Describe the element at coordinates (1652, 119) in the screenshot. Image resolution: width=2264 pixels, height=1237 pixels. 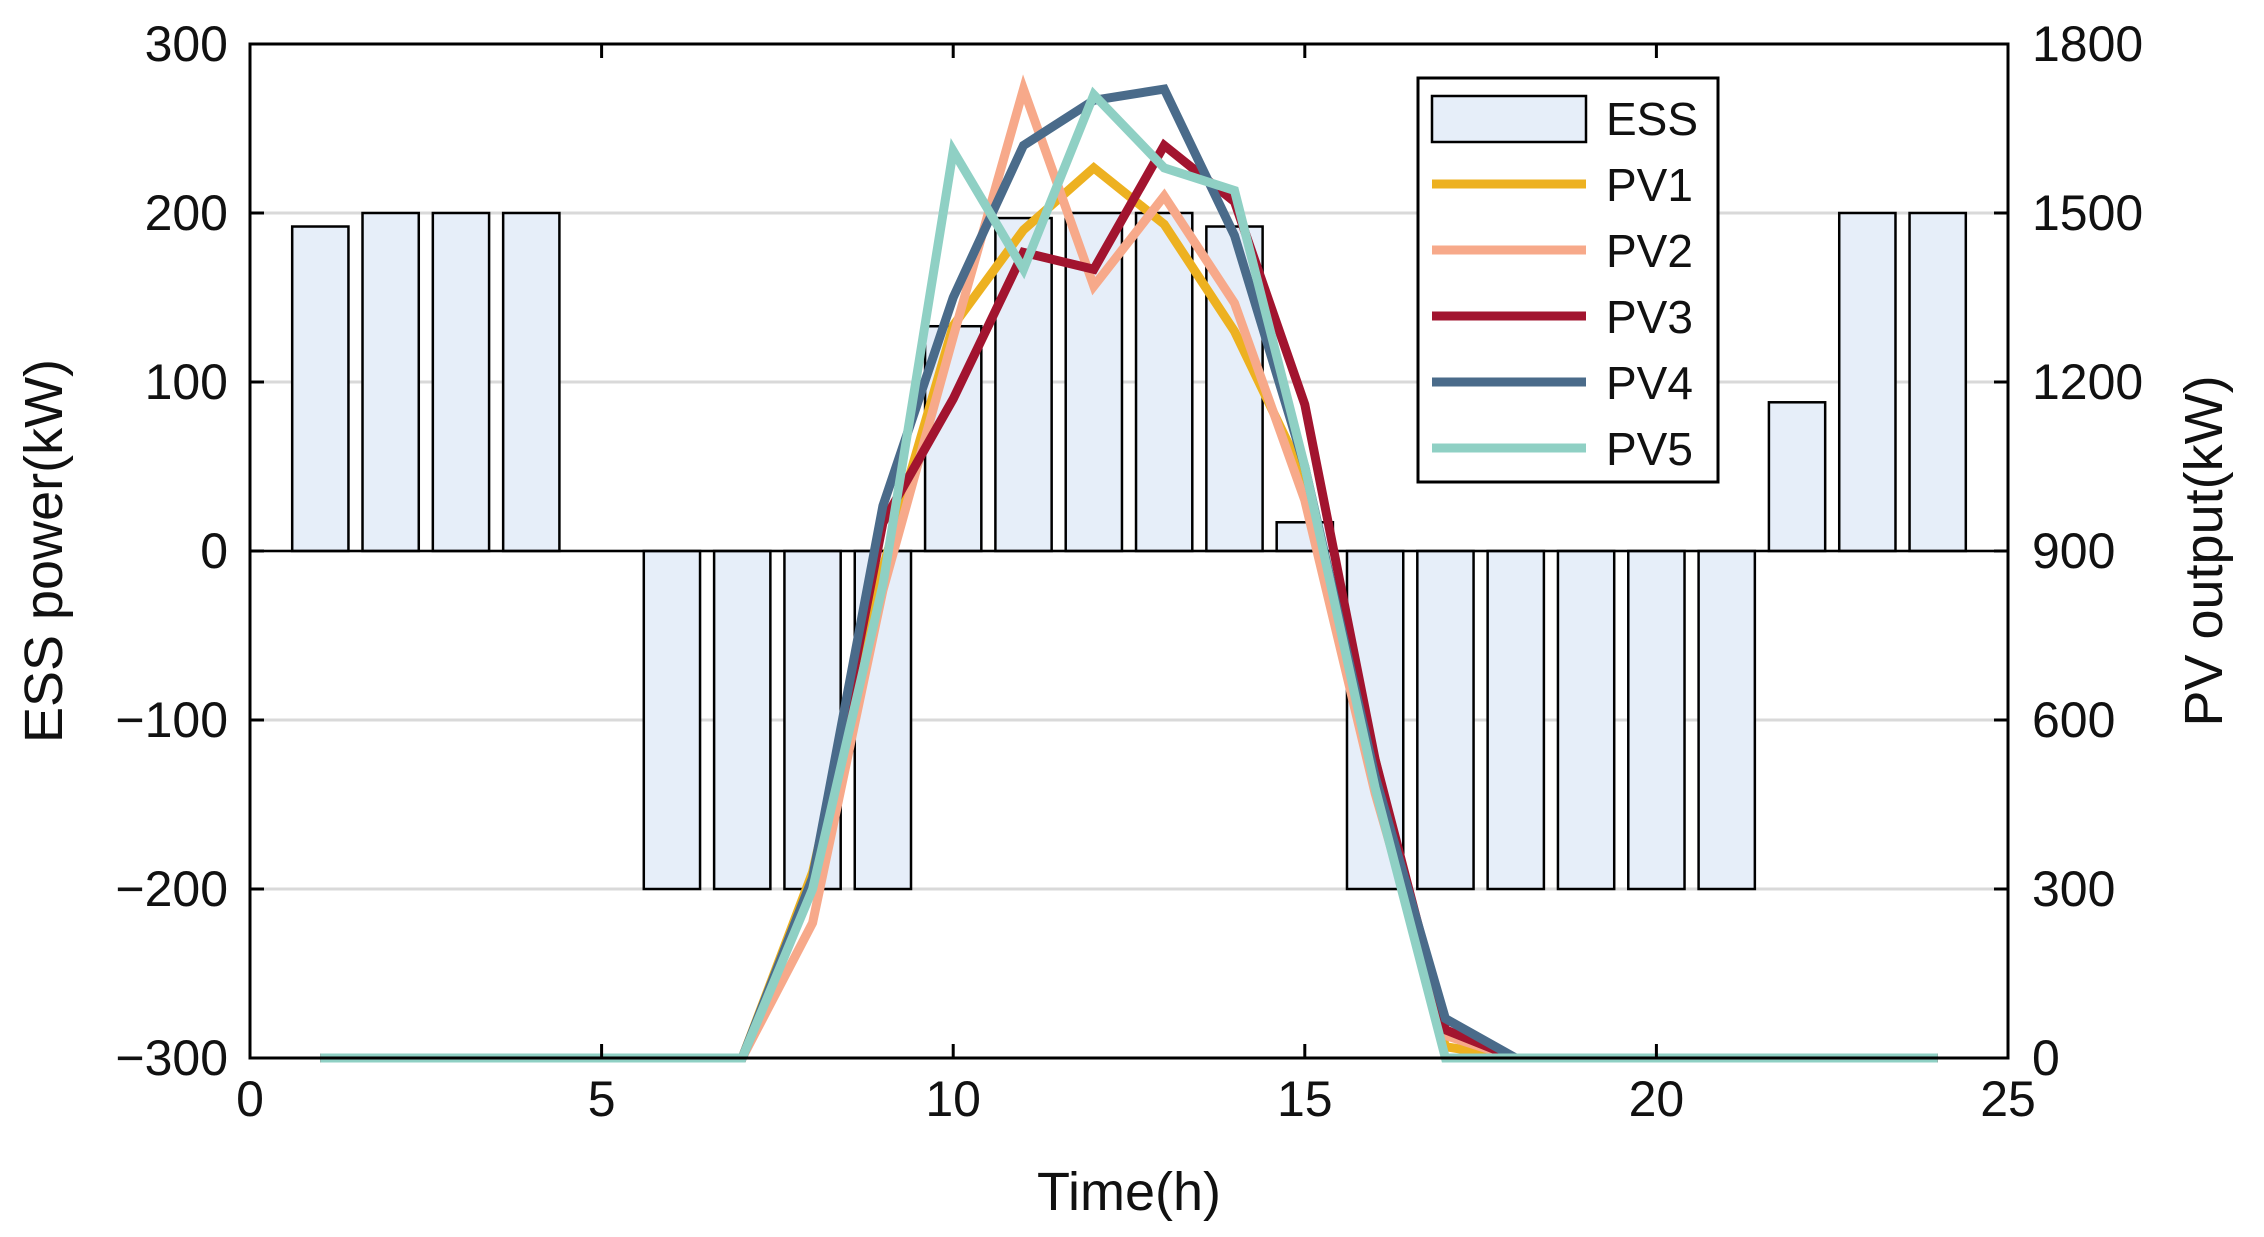
I see `legend-label-ess: ESS` at that location.